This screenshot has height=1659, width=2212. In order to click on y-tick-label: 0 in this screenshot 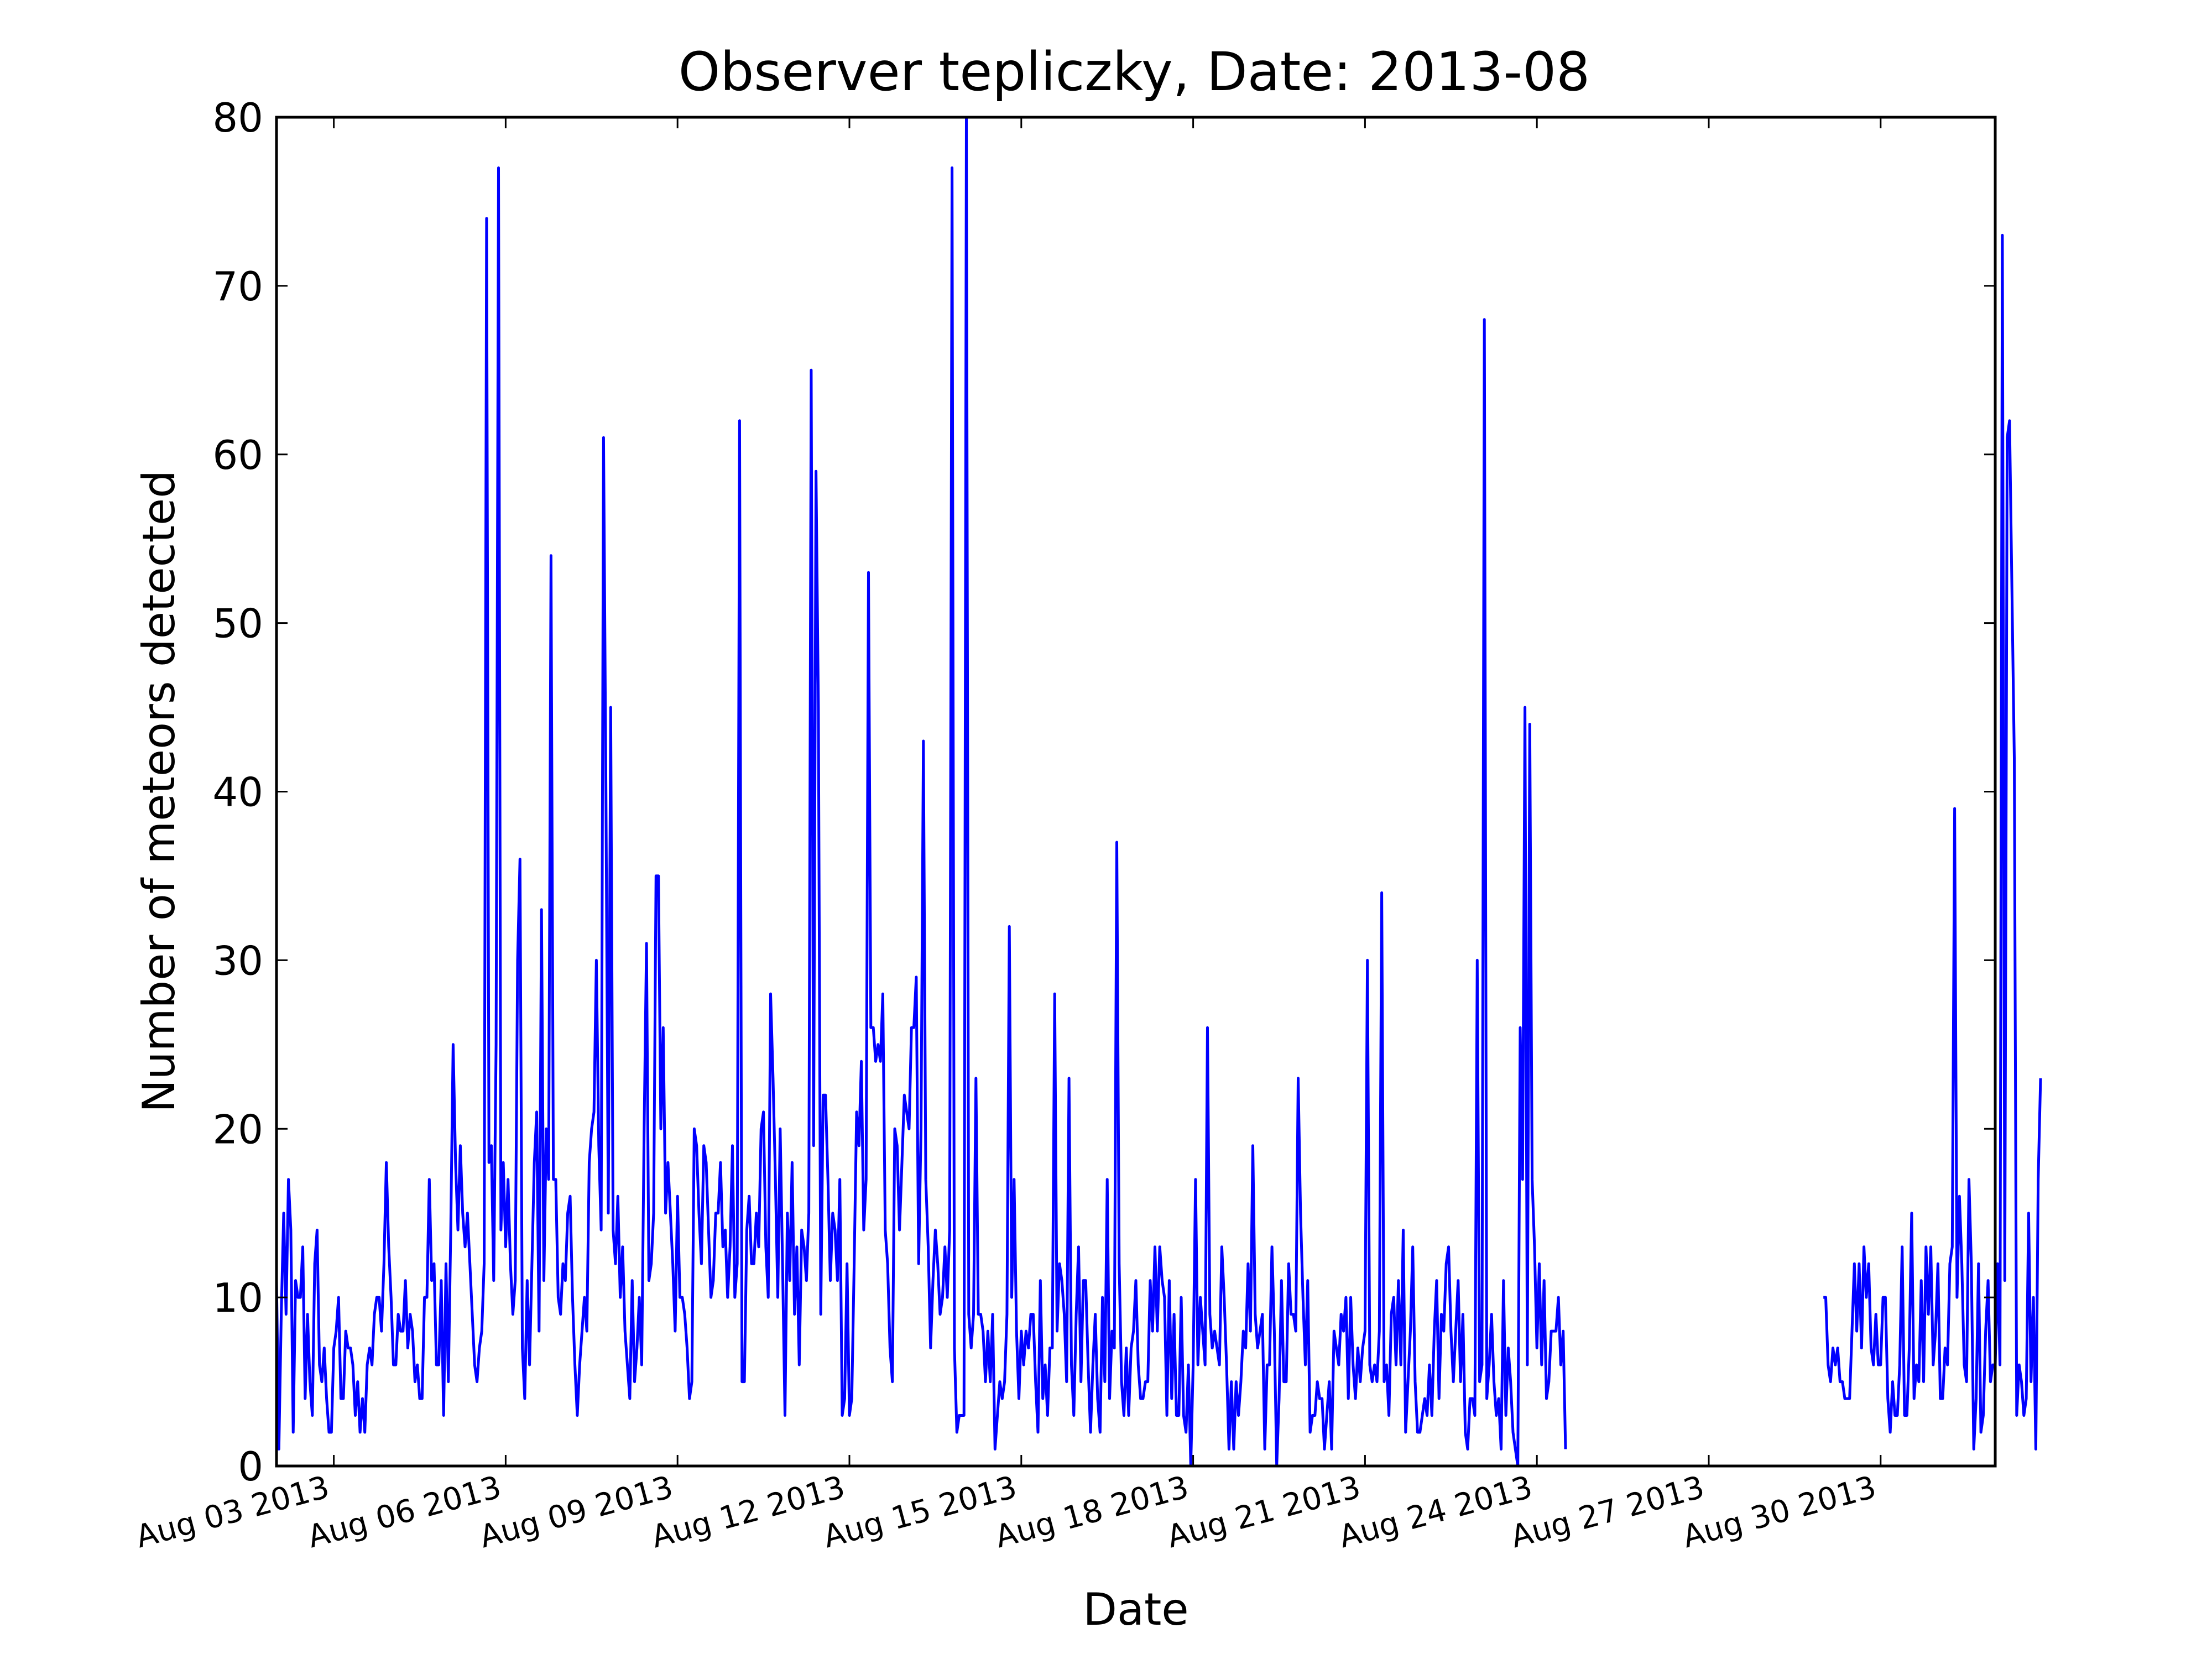, I will do `click(251, 1467)`.